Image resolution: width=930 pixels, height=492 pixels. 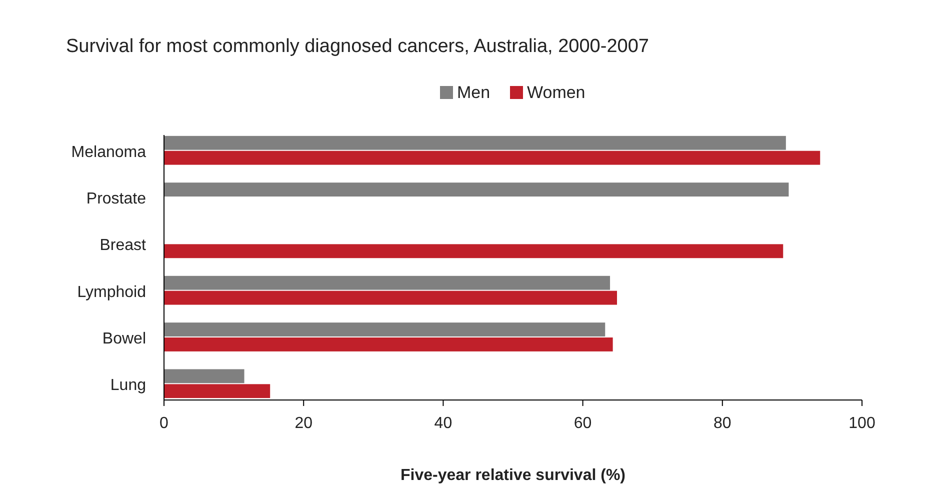 What do you see at coordinates (723, 423) in the screenshot?
I see `x-tick-label: 80` at bounding box center [723, 423].